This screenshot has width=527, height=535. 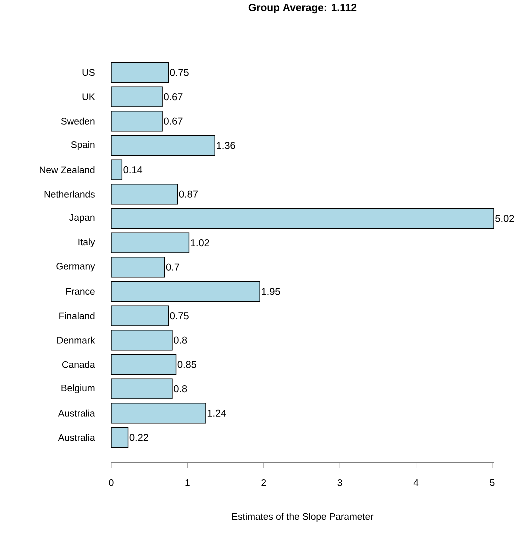 What do you see at coordinates (416, 483) in the screenshot?
I see `x-tick-label: 4` at bounding box center [416, 483].